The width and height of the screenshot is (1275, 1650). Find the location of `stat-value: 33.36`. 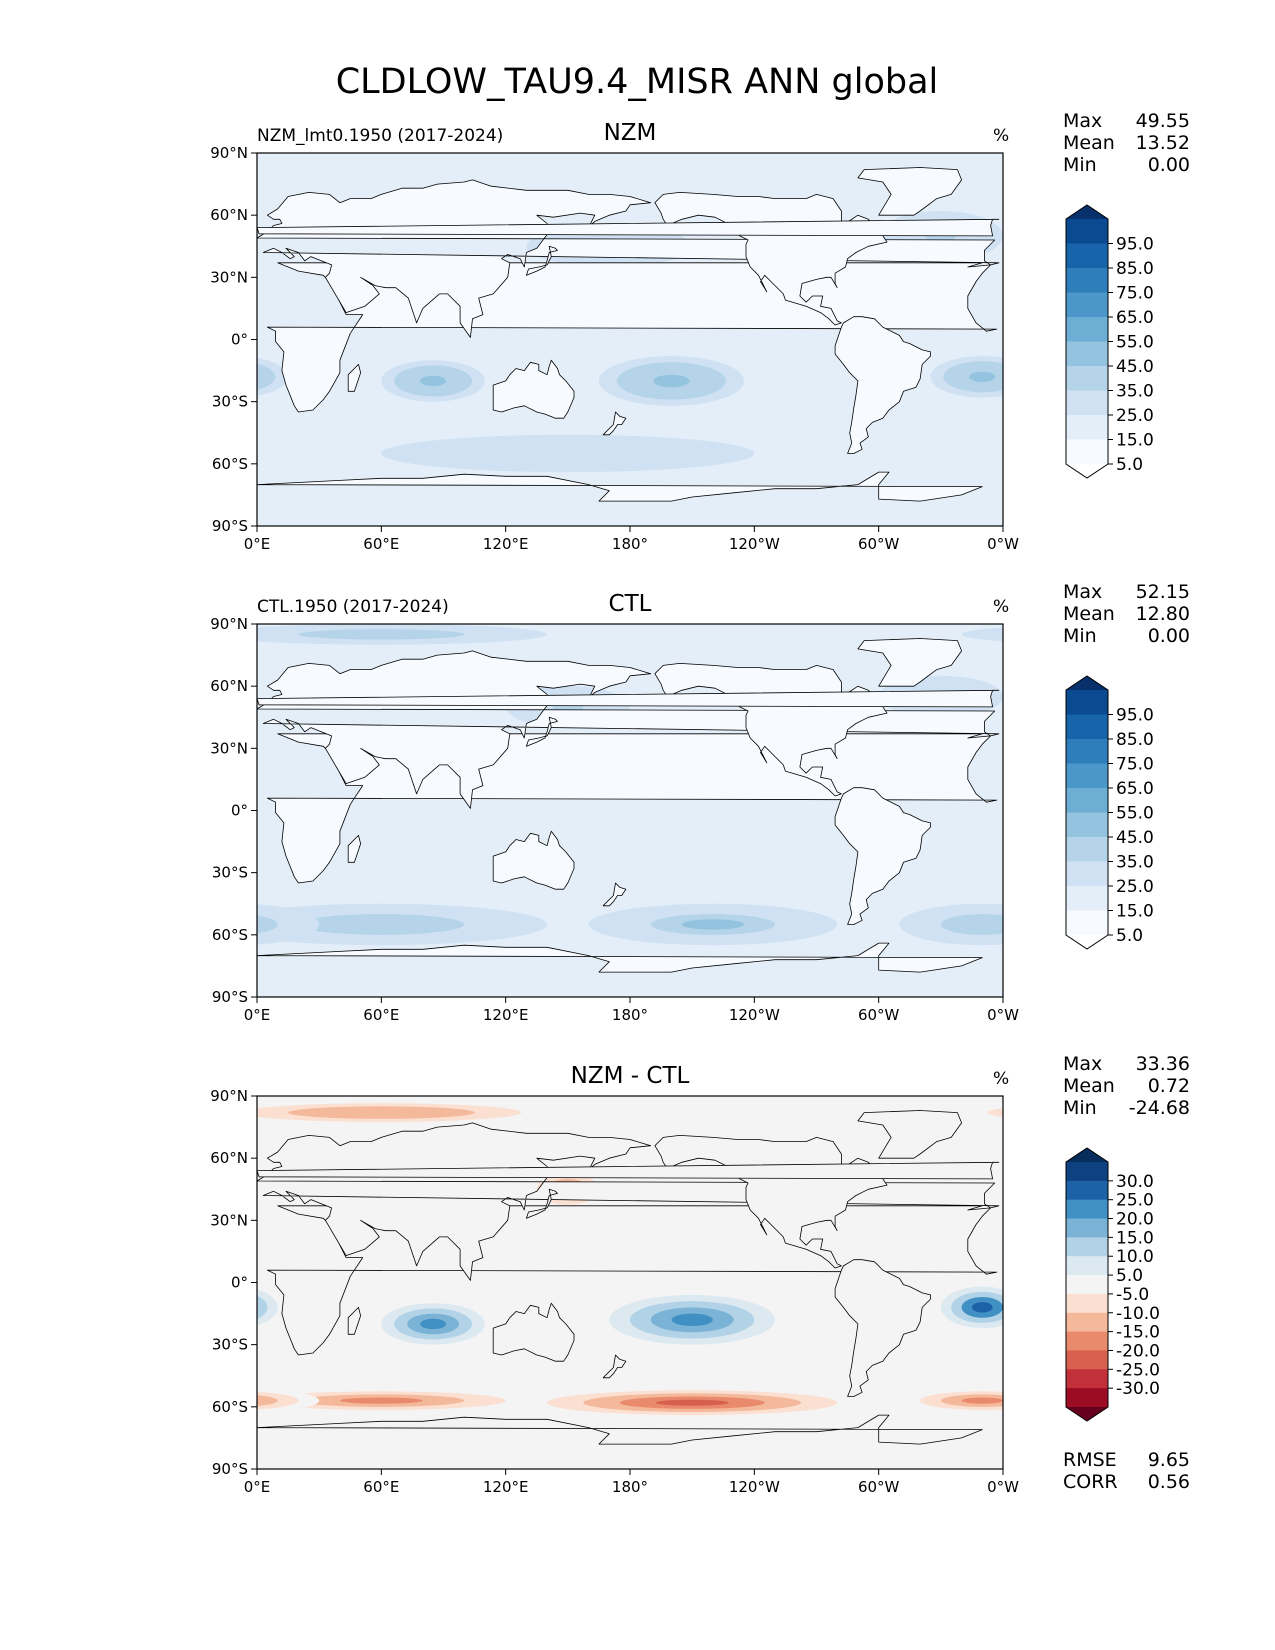

stat-value: 33.36 is located at coordinates (1163, 1064).